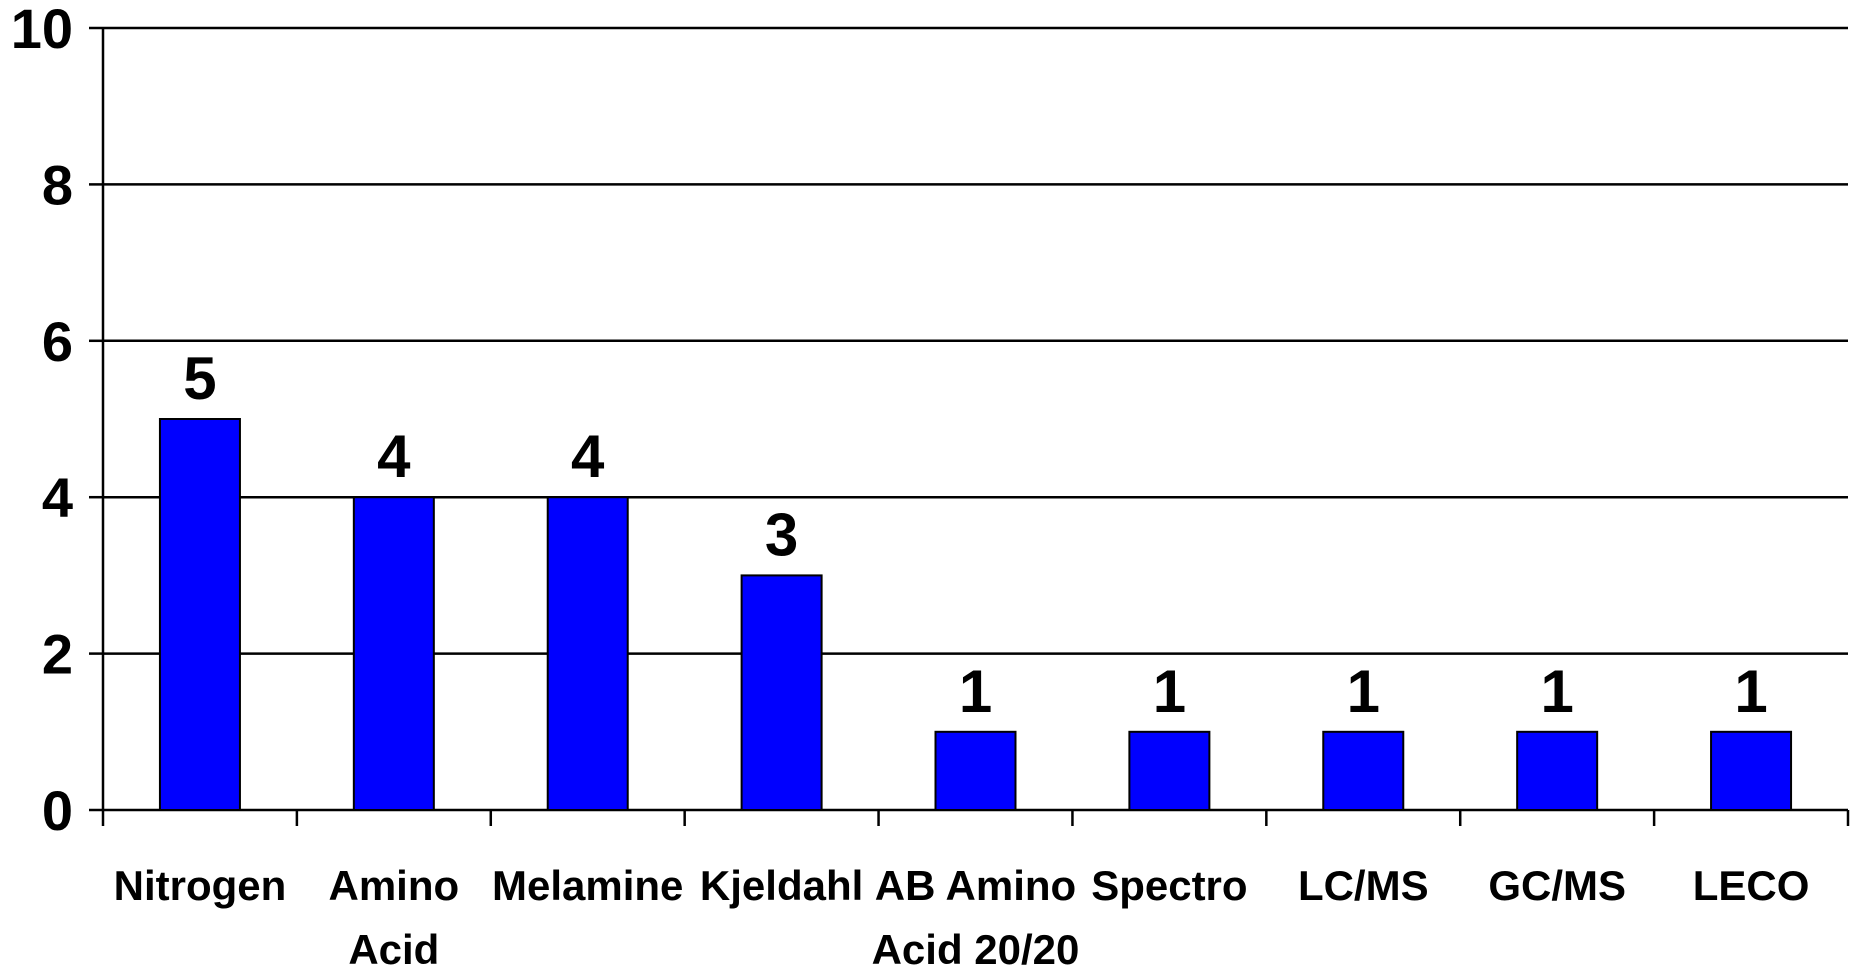  Describe the element at coordinates (1557, 885) in the screenshot. I see `category-label: GC/MS` at that location.